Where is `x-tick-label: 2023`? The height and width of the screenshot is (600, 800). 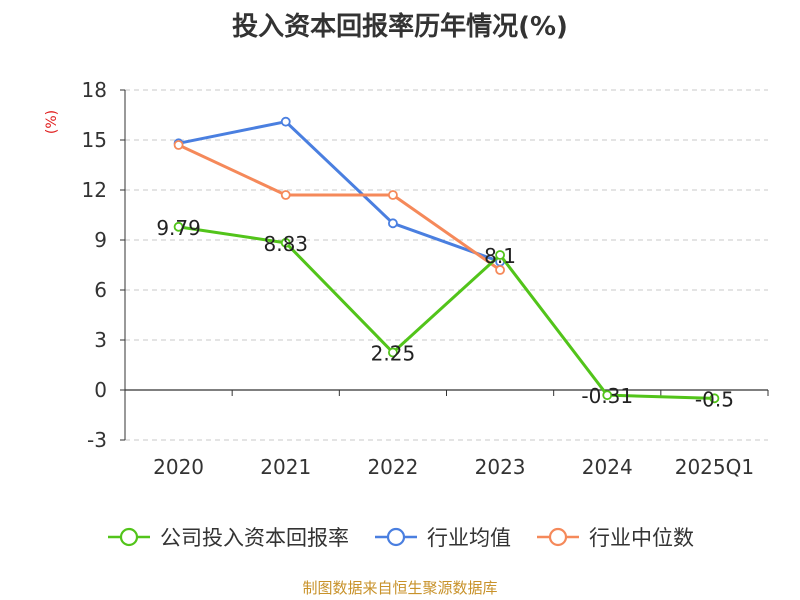 x-tick-label: 2023 is located at coordinates (500, 467).